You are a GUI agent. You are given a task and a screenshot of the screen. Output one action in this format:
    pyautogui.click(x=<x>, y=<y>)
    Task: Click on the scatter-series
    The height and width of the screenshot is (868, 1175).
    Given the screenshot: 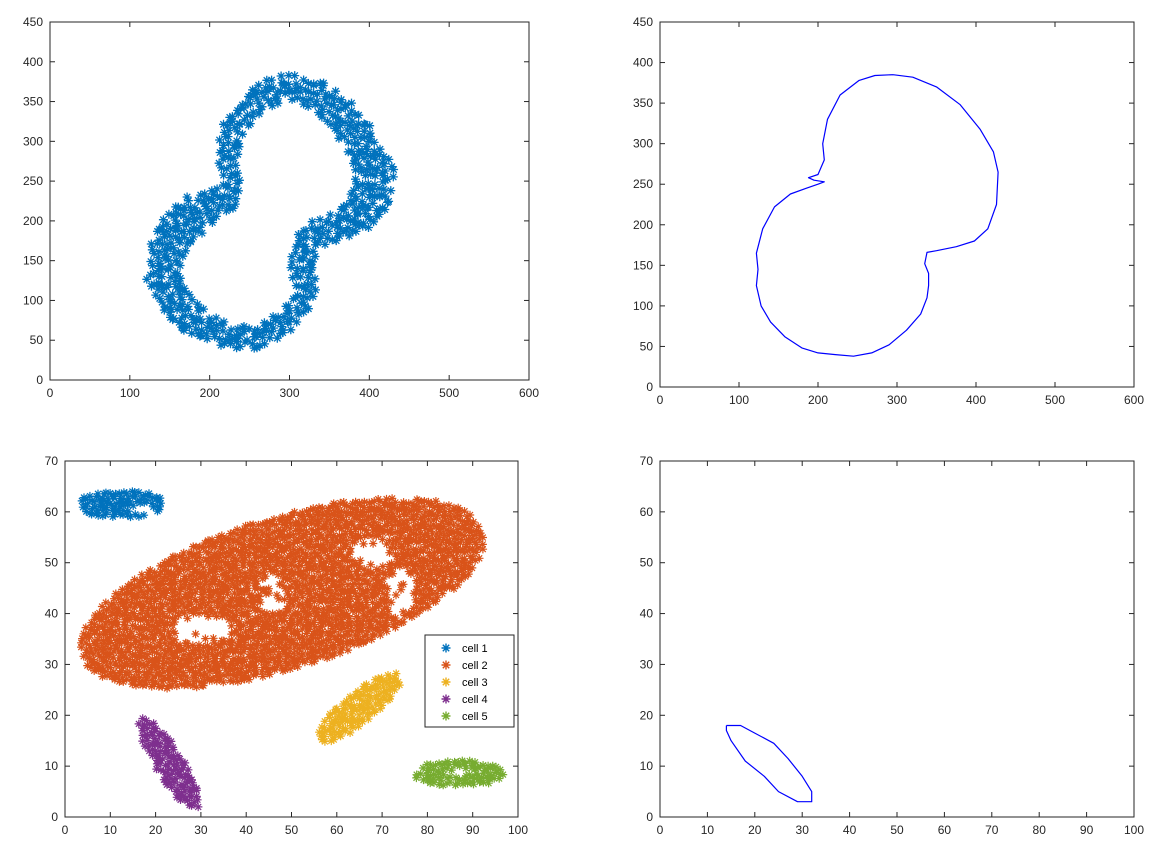 What is the action you would take?
    pyautogui.click(x=270, y=211)
    